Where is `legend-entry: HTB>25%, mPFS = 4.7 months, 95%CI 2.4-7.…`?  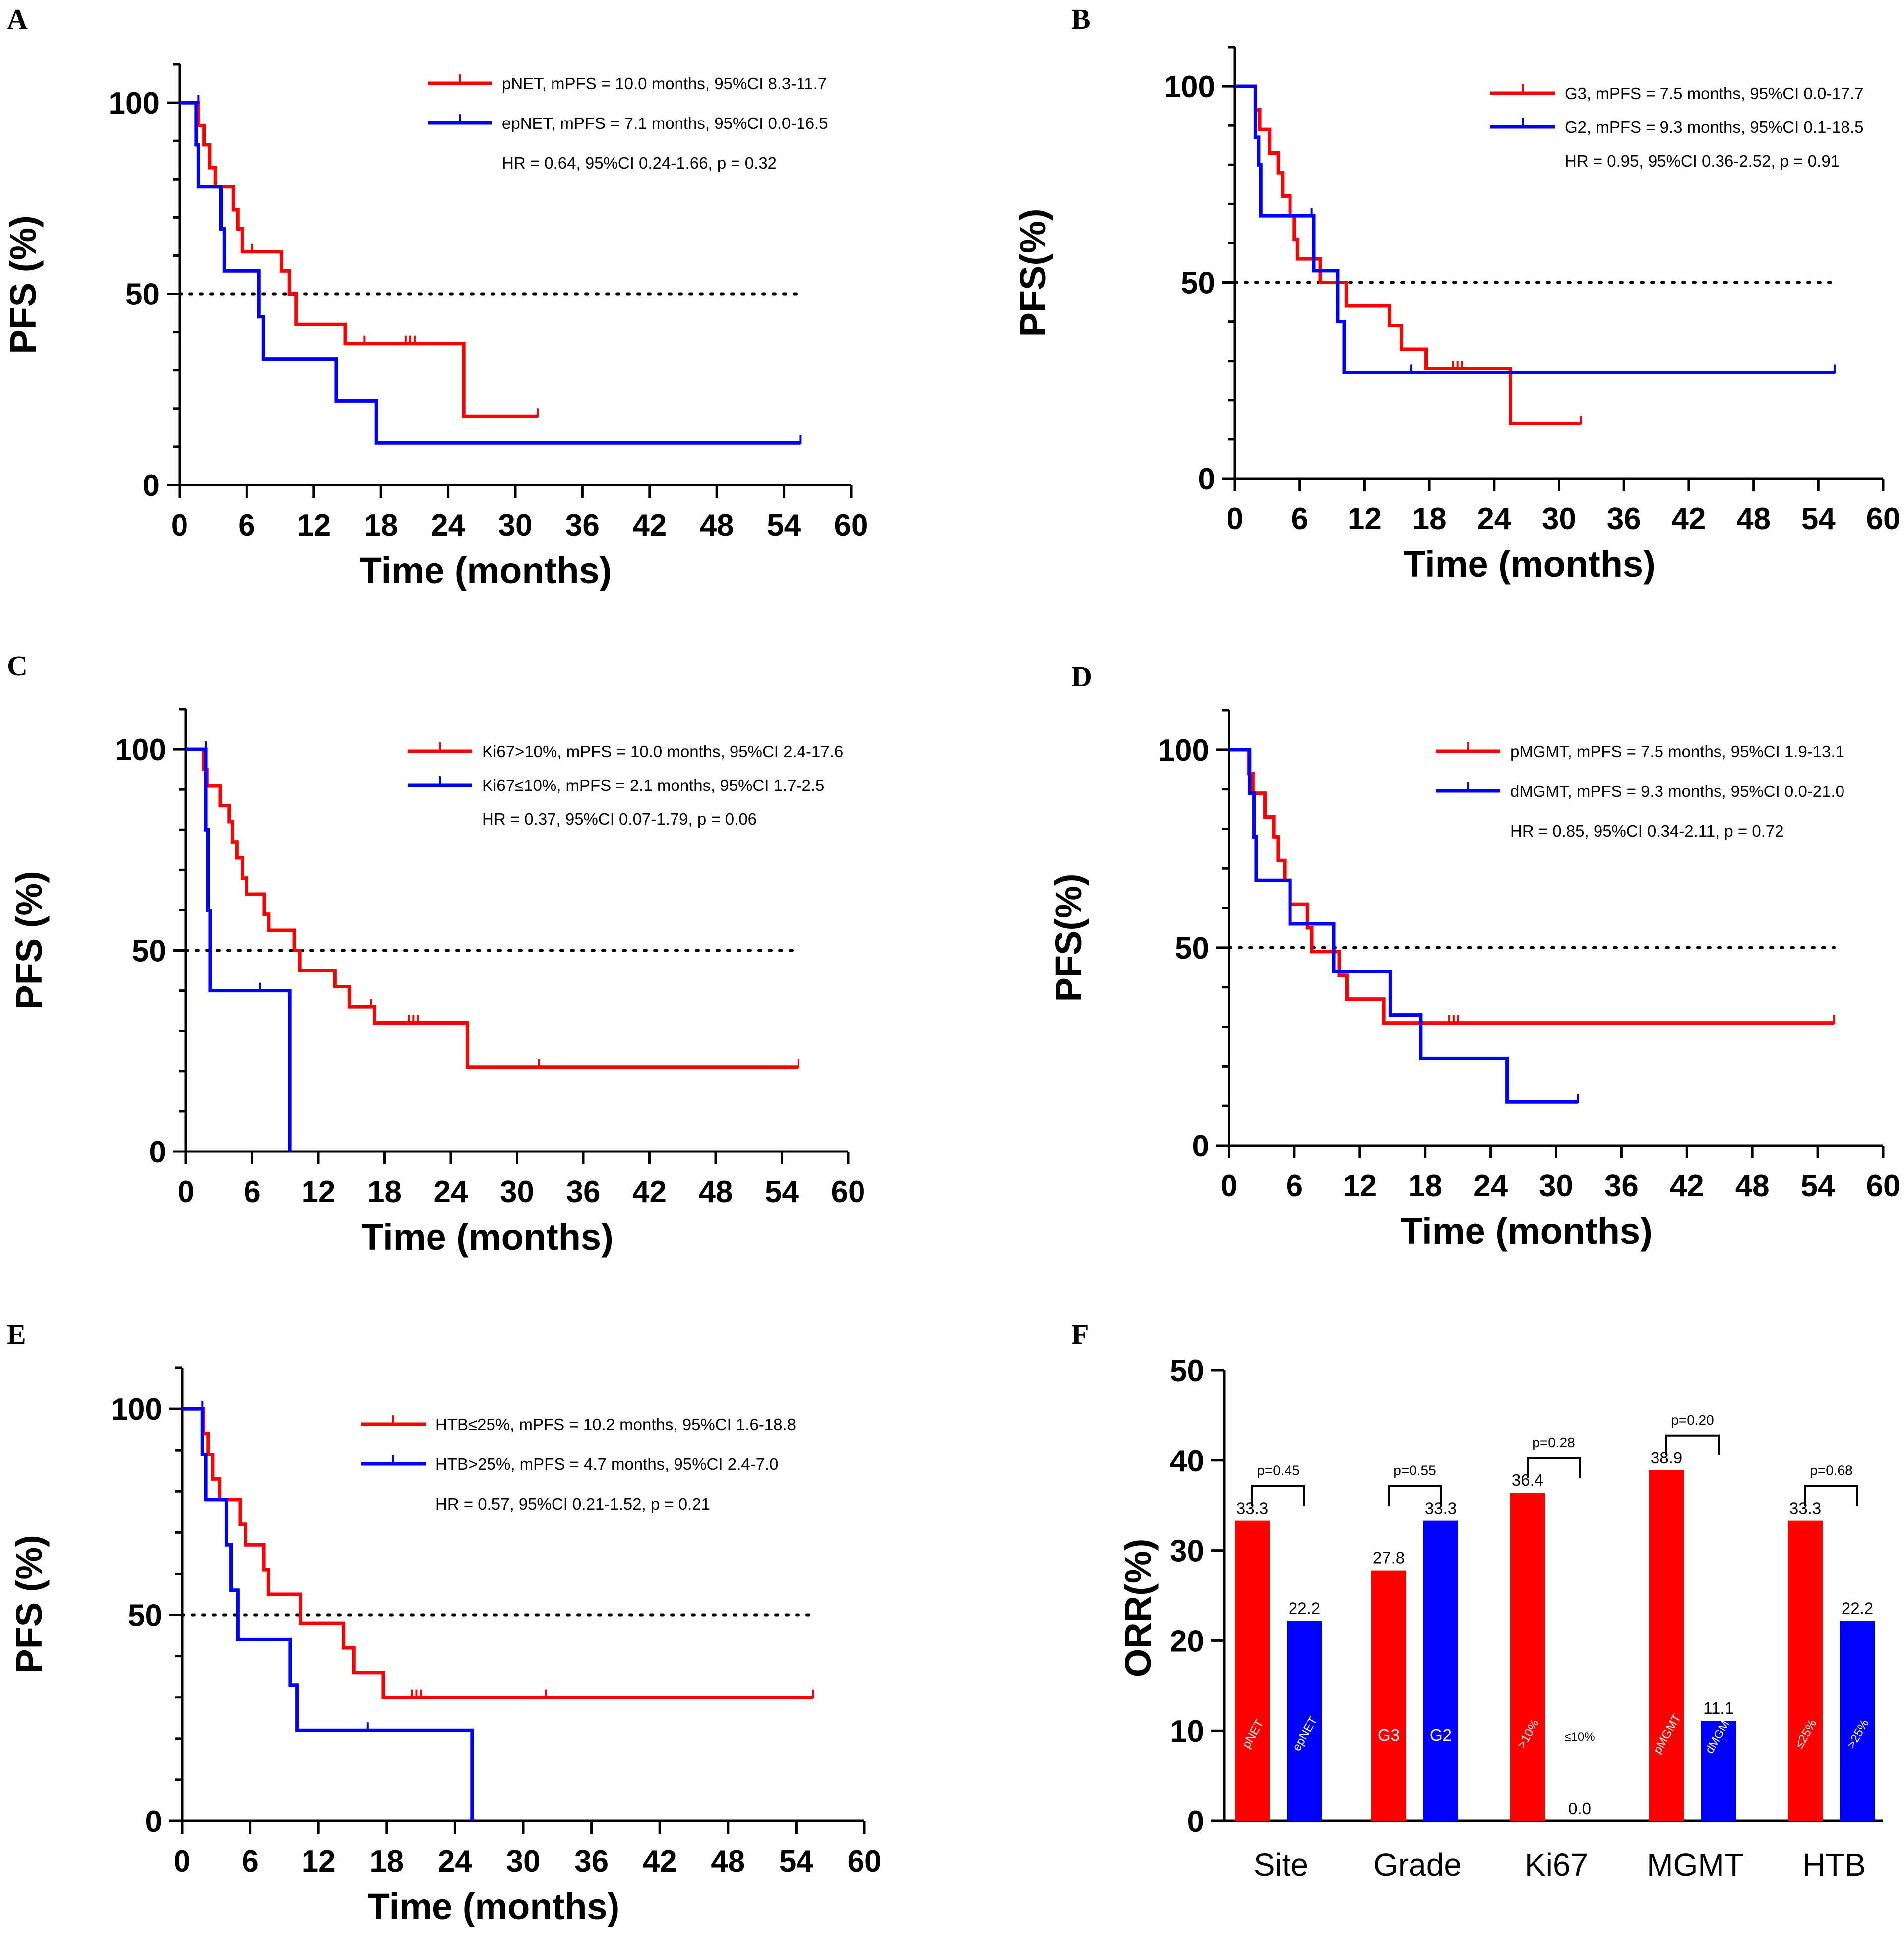 legend-entry: HTB>25%, mPFS = 4.7 months, 95%CI 2.4-7.… is located at coordinates (607, 1464).